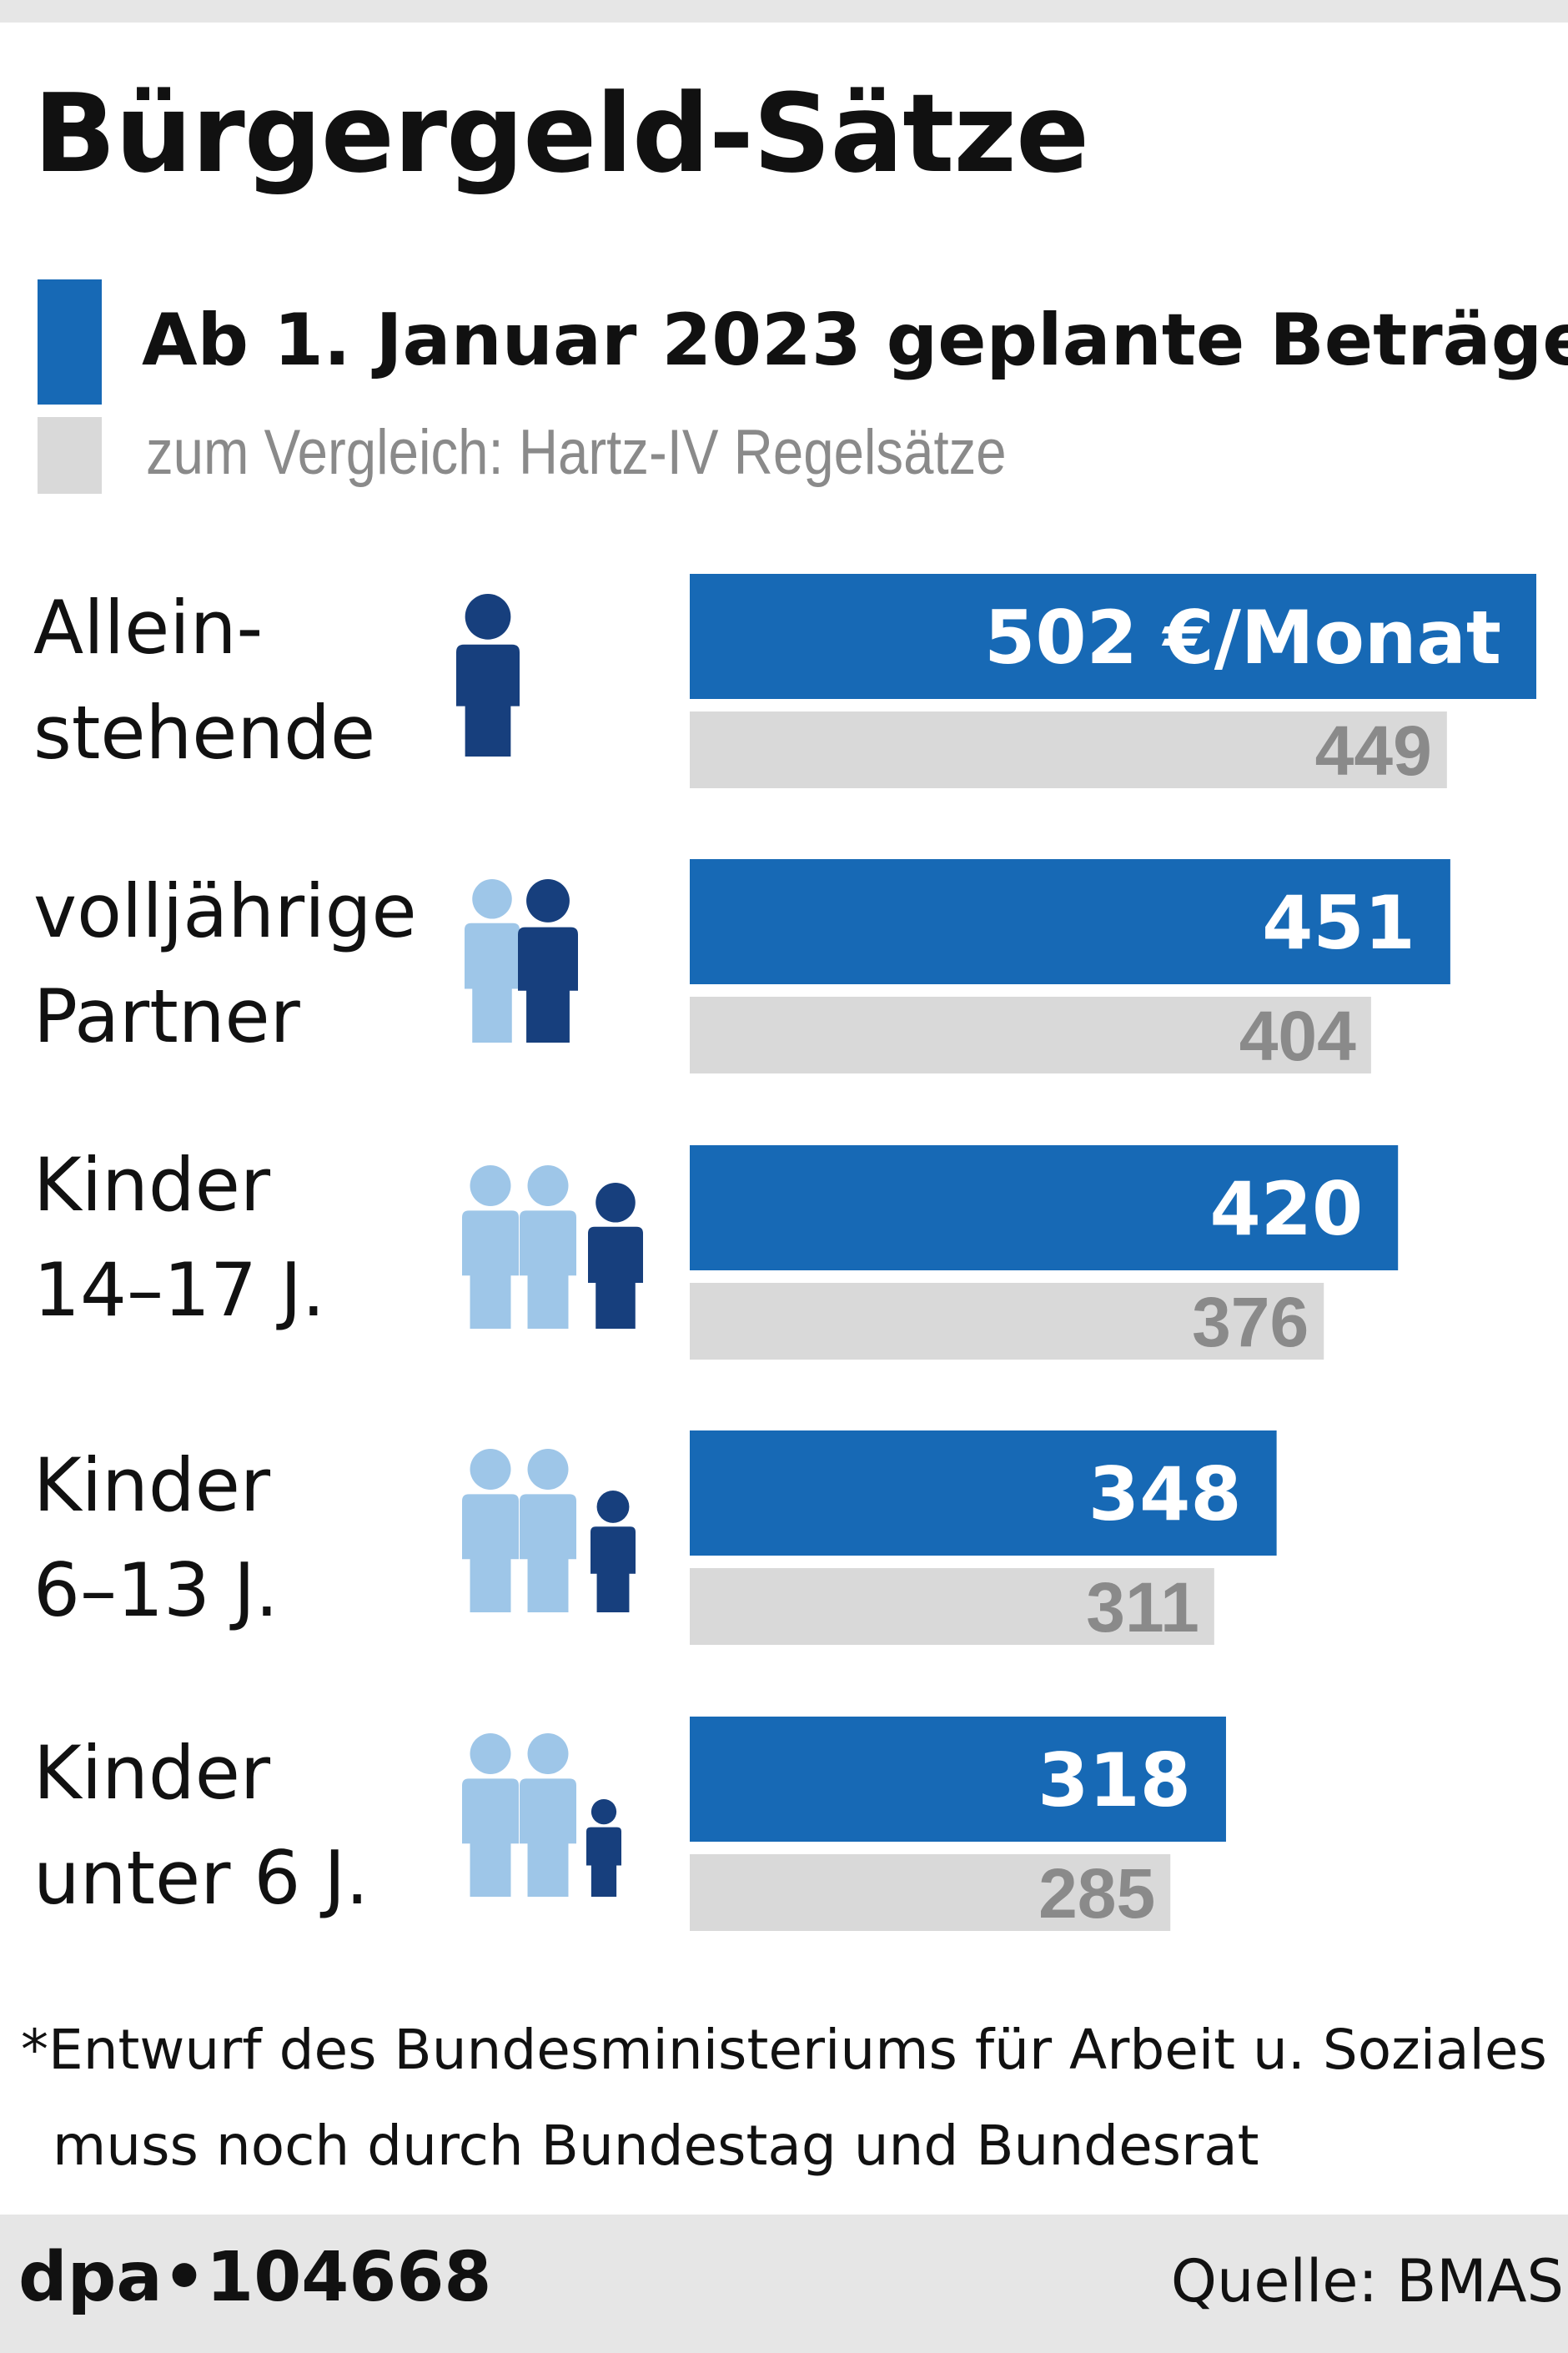  What do you see at coordinates (1373, 750) in the screenshot?
I see `bar-label-old-0: 449` at bounding box center [1373, 750].